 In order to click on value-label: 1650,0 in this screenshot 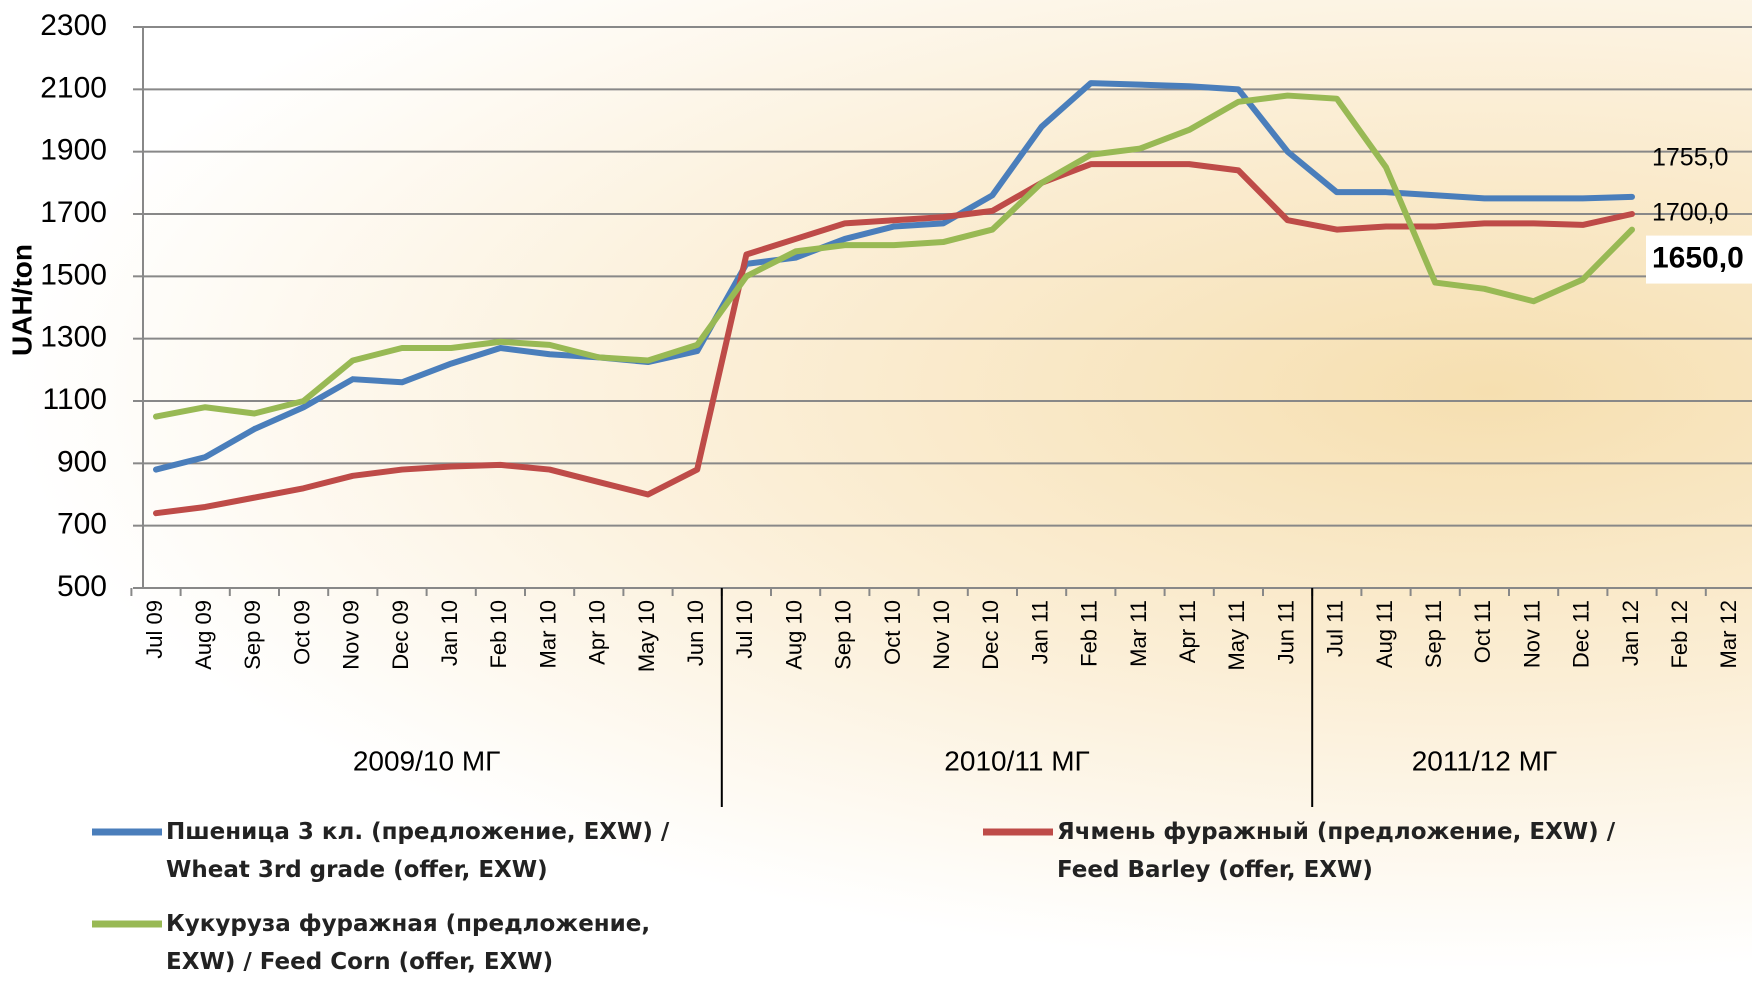, I will do `click(1698, 258)`.